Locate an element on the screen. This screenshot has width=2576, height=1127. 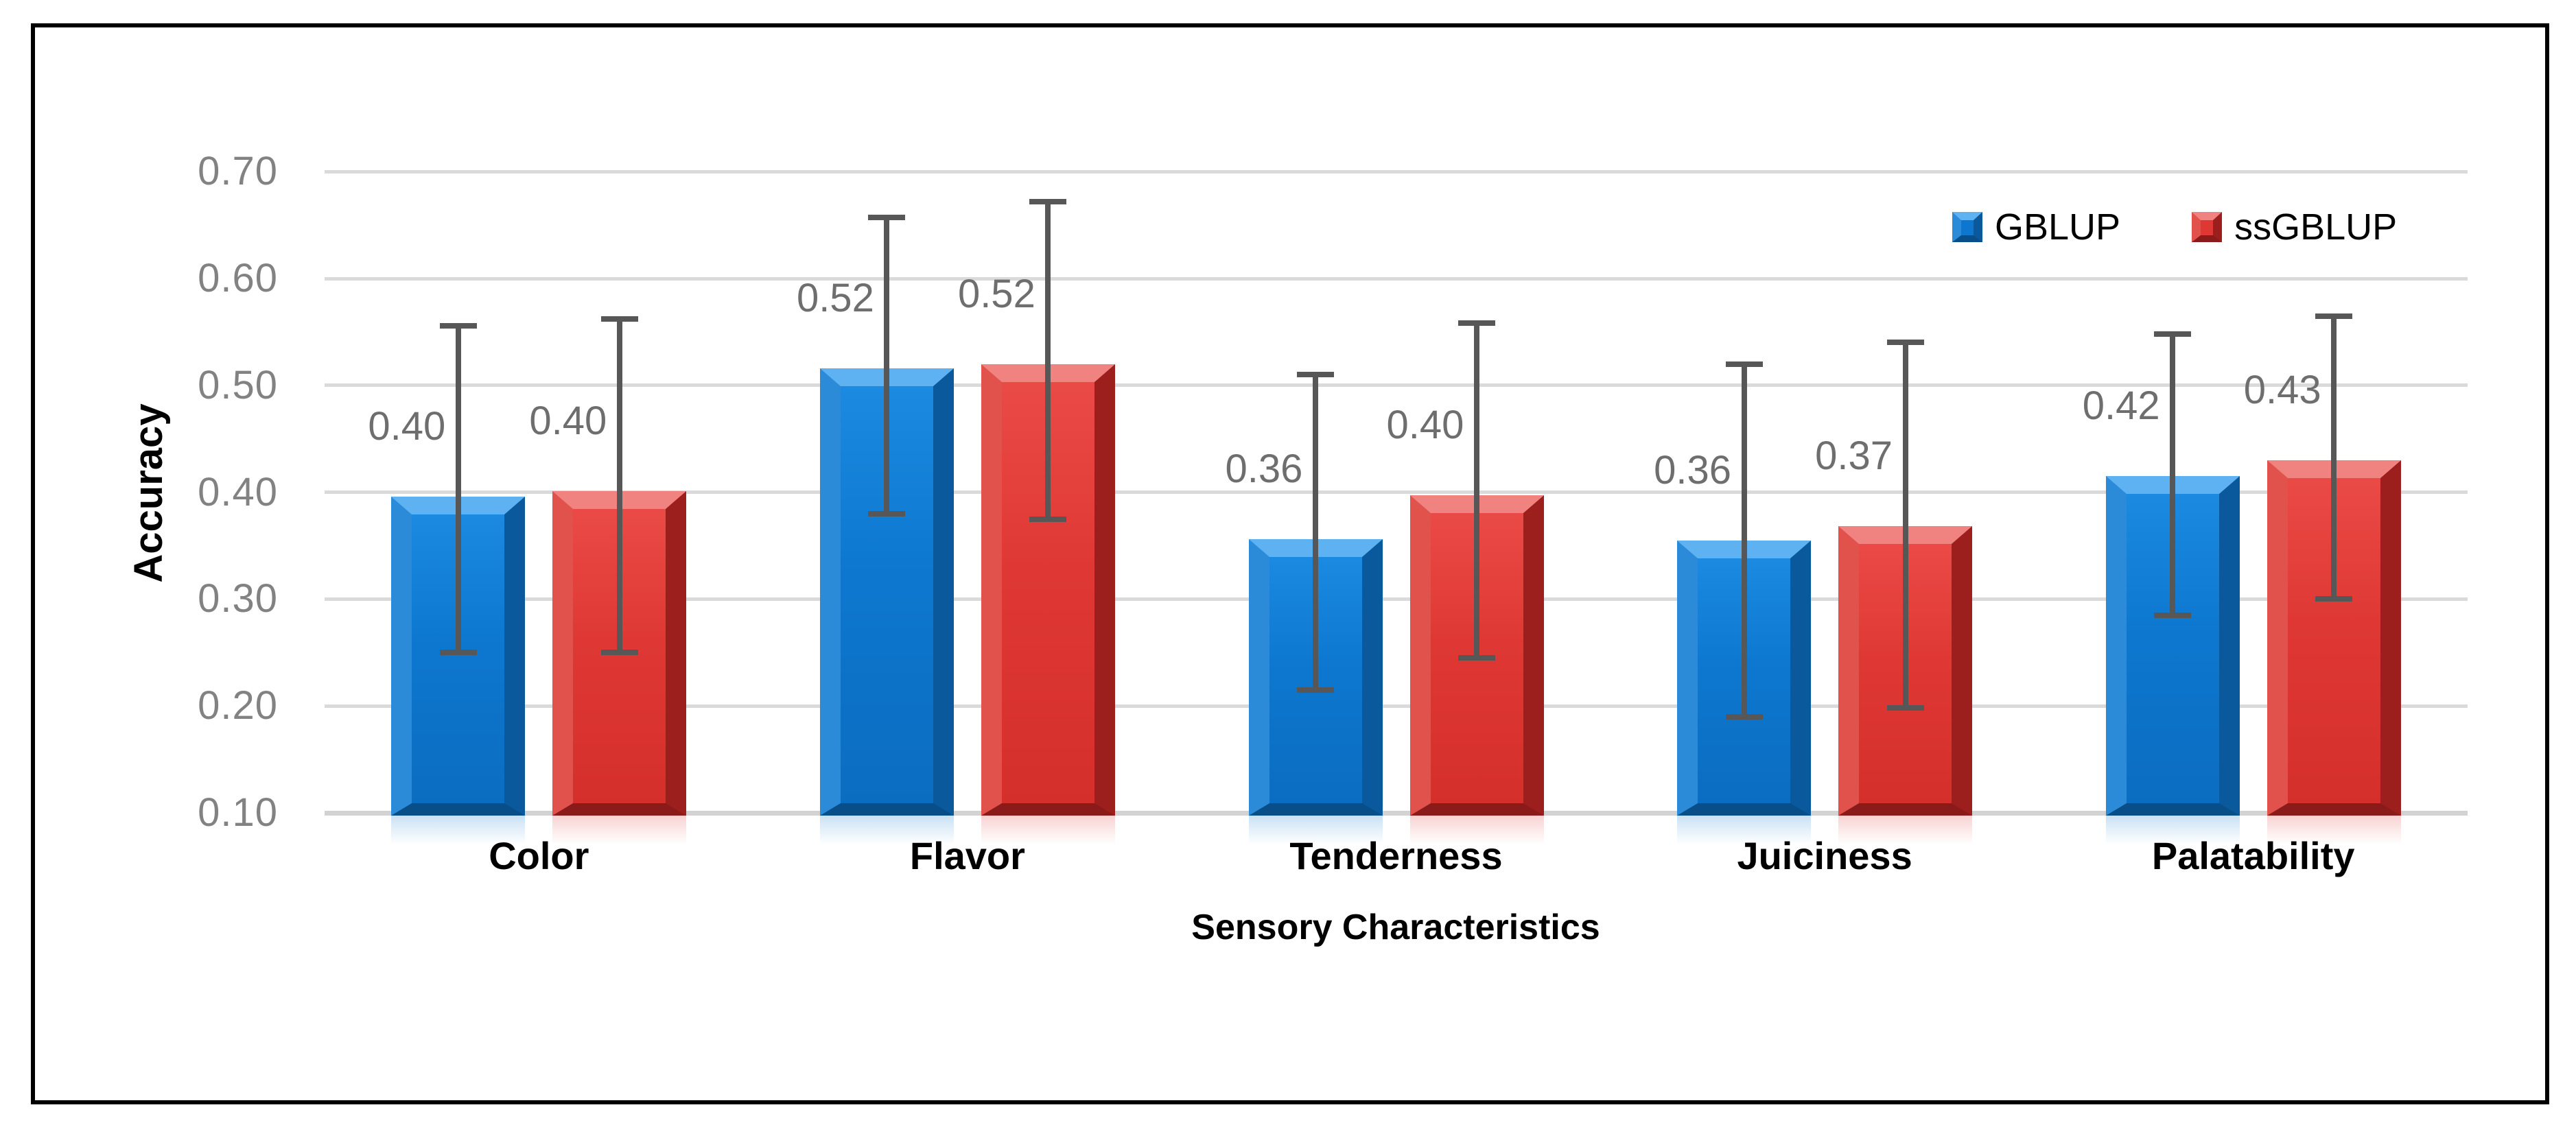
legend: GBLUP ssGBLUP is located at coordinates (2174, 227).